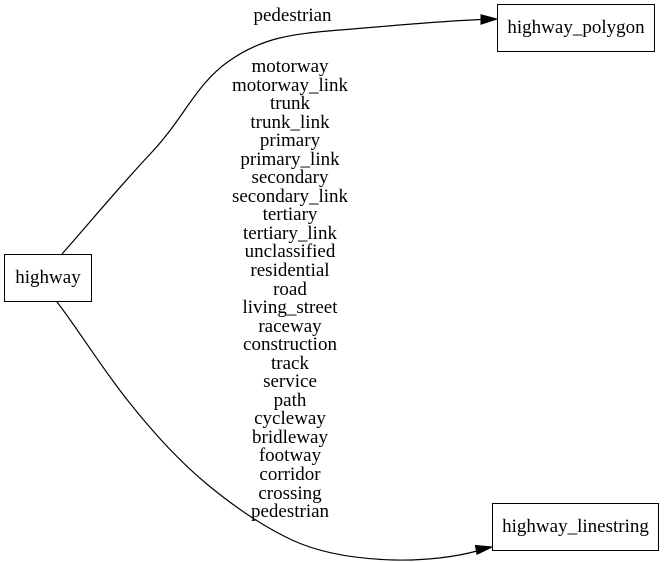 The image size is (664, 562). I want to click on arrowhead-polygon-edge-icon, so click(489, 19).